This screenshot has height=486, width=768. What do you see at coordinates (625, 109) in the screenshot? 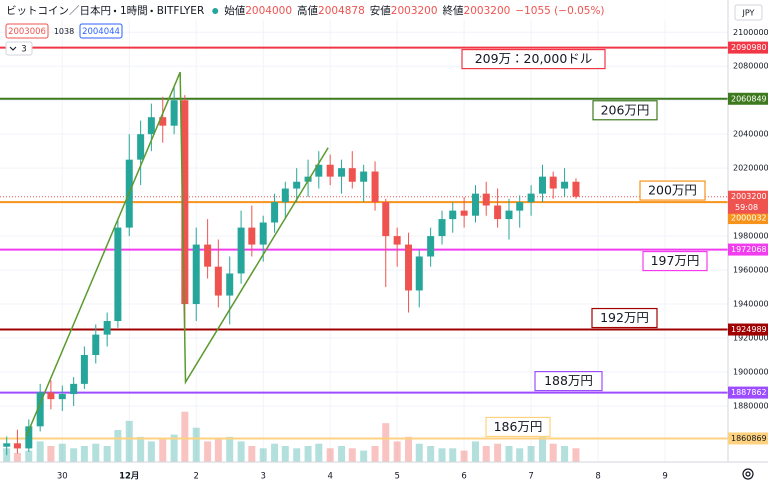
I see `level-label: 206万円` at bounding box center [625, 109].